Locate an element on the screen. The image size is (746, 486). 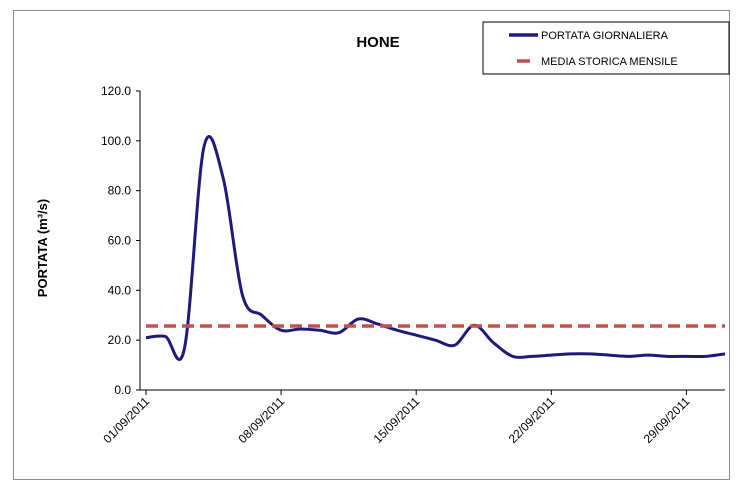
x-tick-label: 15/09/2011 is located at coordinates (397, 420).